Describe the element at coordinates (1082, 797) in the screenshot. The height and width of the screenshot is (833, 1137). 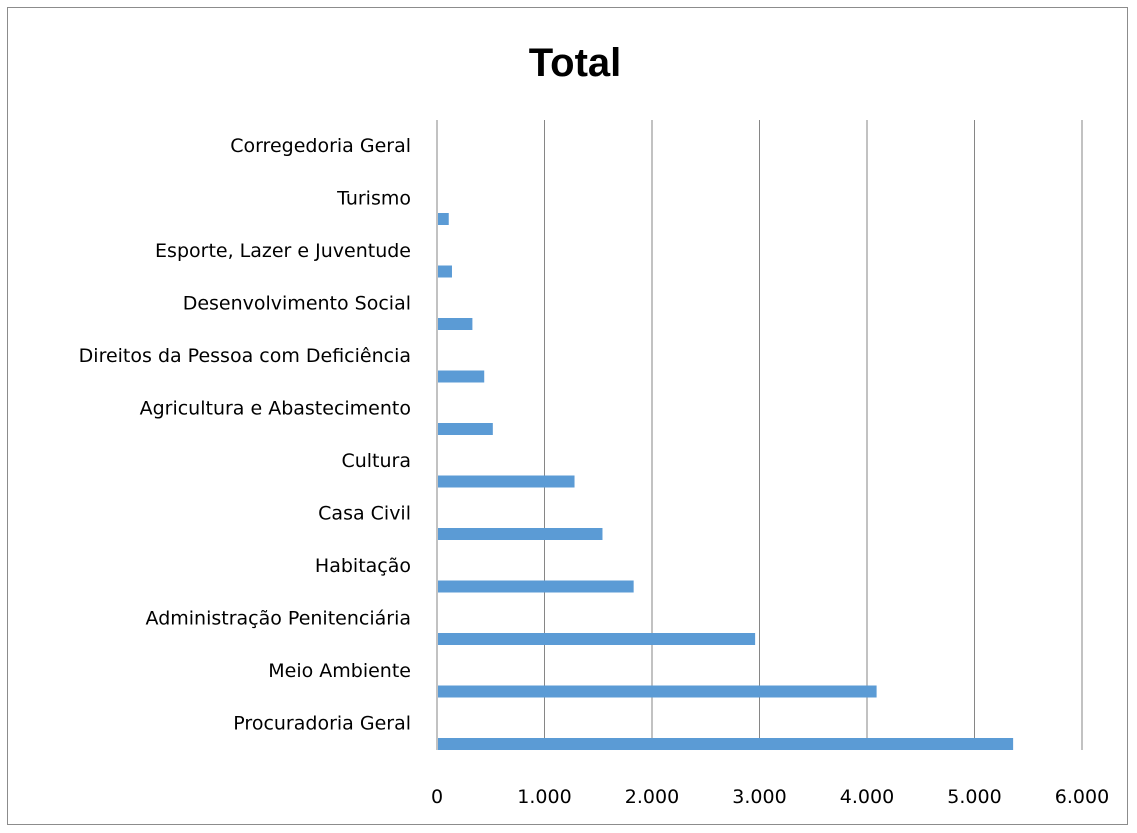
I see `x-tick-label-6: 6.000` at that location.